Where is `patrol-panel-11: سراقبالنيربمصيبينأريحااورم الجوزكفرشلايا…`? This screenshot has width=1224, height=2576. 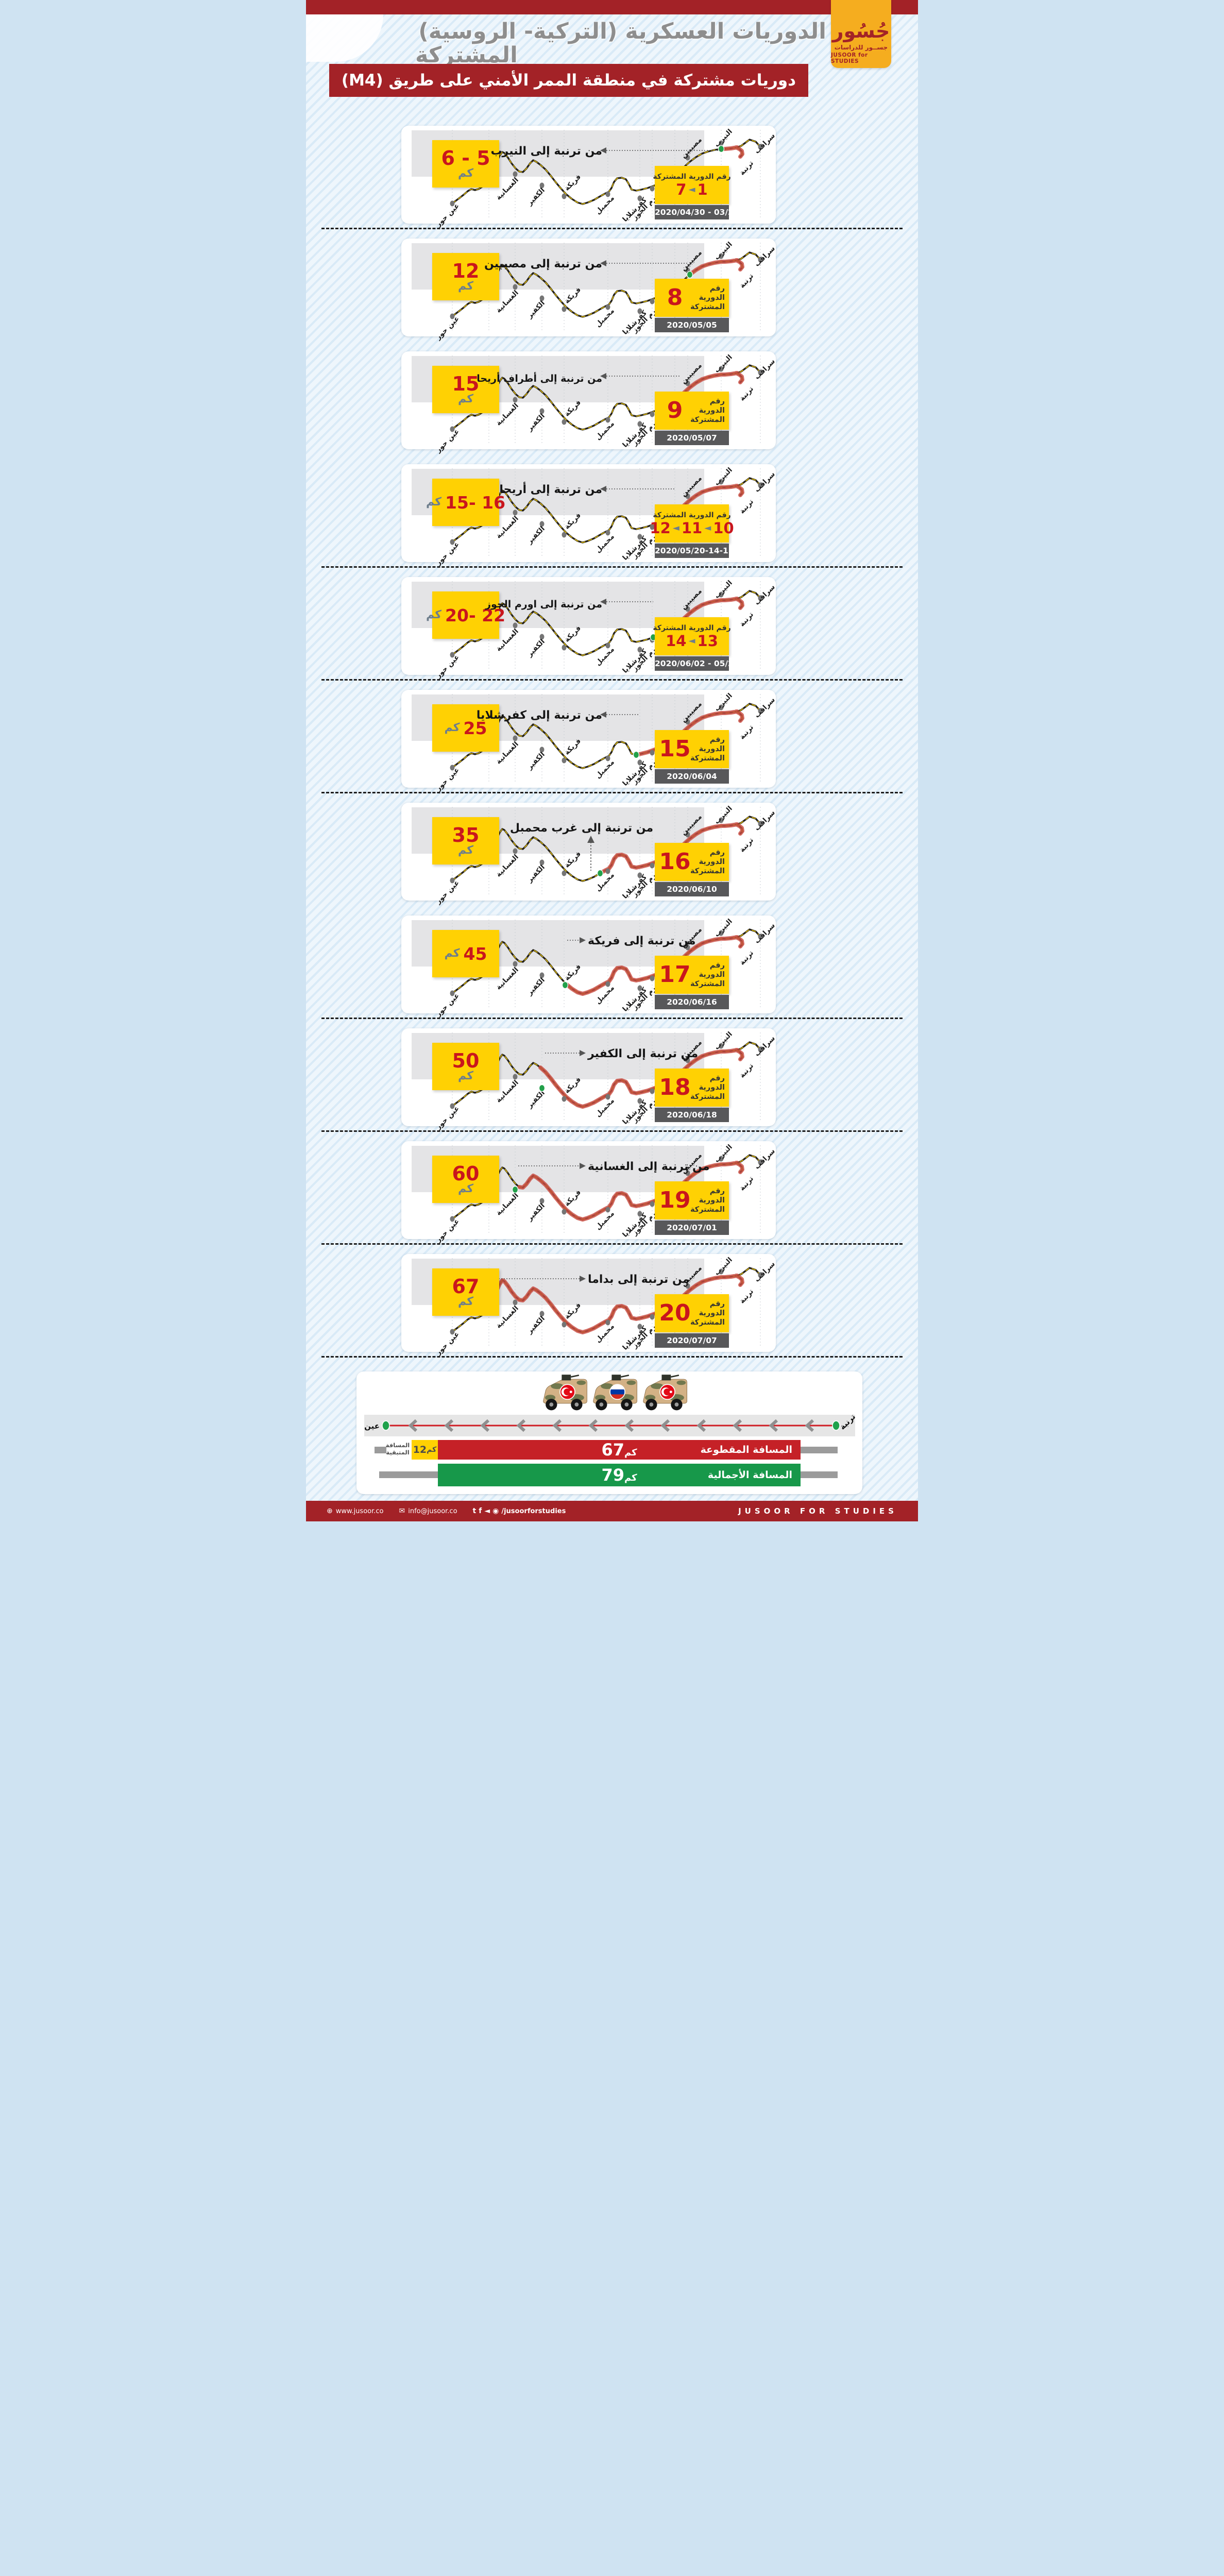
patrol-panel-11: سراقبالنيربمصيبينأريحااورم الجوزكفرشلايا… is located at coordinates (589, 1305).